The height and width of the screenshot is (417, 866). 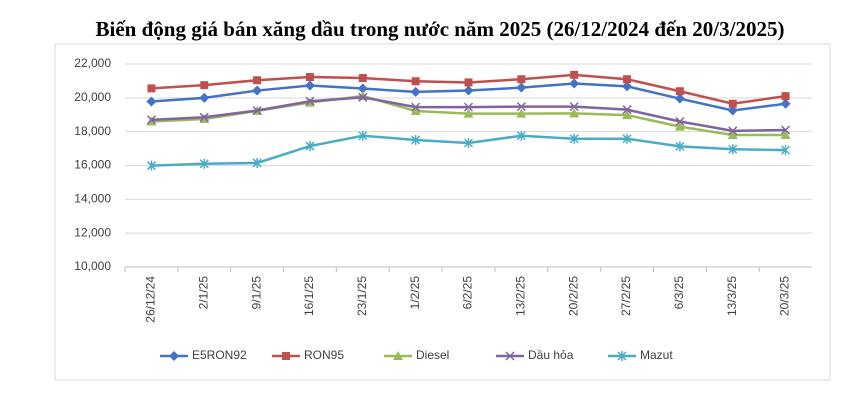 I want to click on legend-label: E5RON92, so click(x=219, y=355).